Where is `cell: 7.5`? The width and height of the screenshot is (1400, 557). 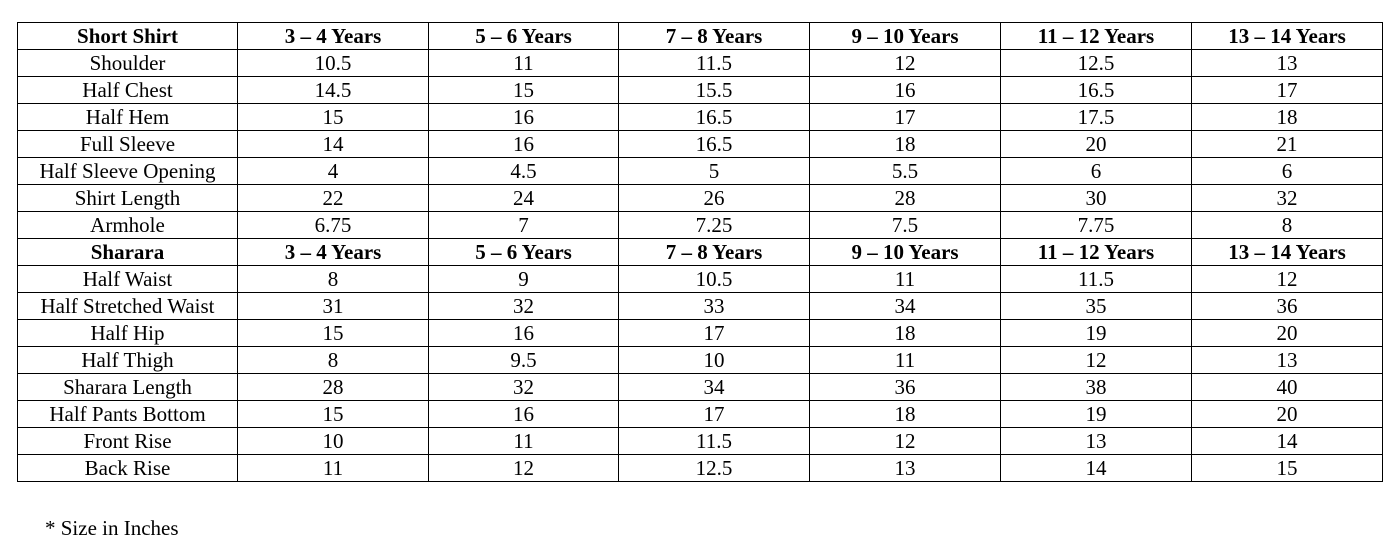
cell: 7.5 is located at coordinates (905, 225).